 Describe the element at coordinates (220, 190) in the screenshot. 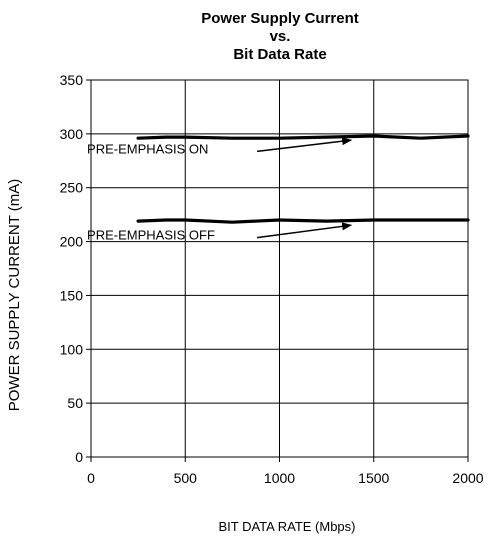

I see `annotation-layer: PRE-EMPHASIS ON PRE-EMPHASIS OFF` at that location.